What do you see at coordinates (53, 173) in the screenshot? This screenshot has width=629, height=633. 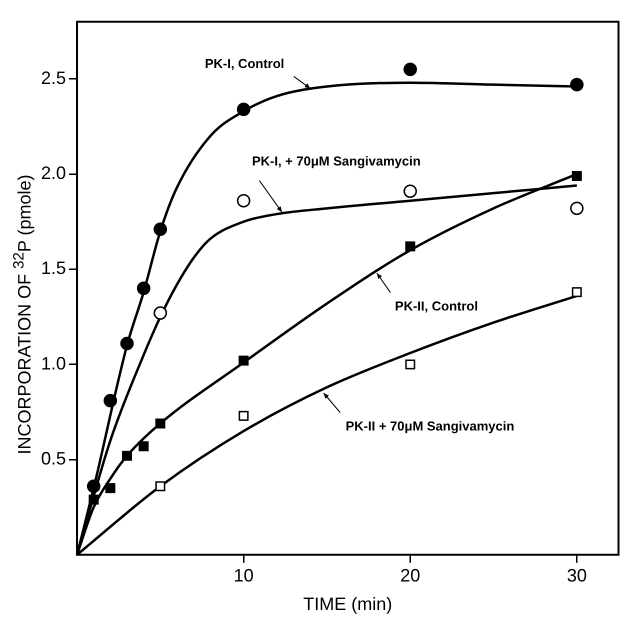 I see `y-tick-label: 2.0` at bounding box center [53, 173].